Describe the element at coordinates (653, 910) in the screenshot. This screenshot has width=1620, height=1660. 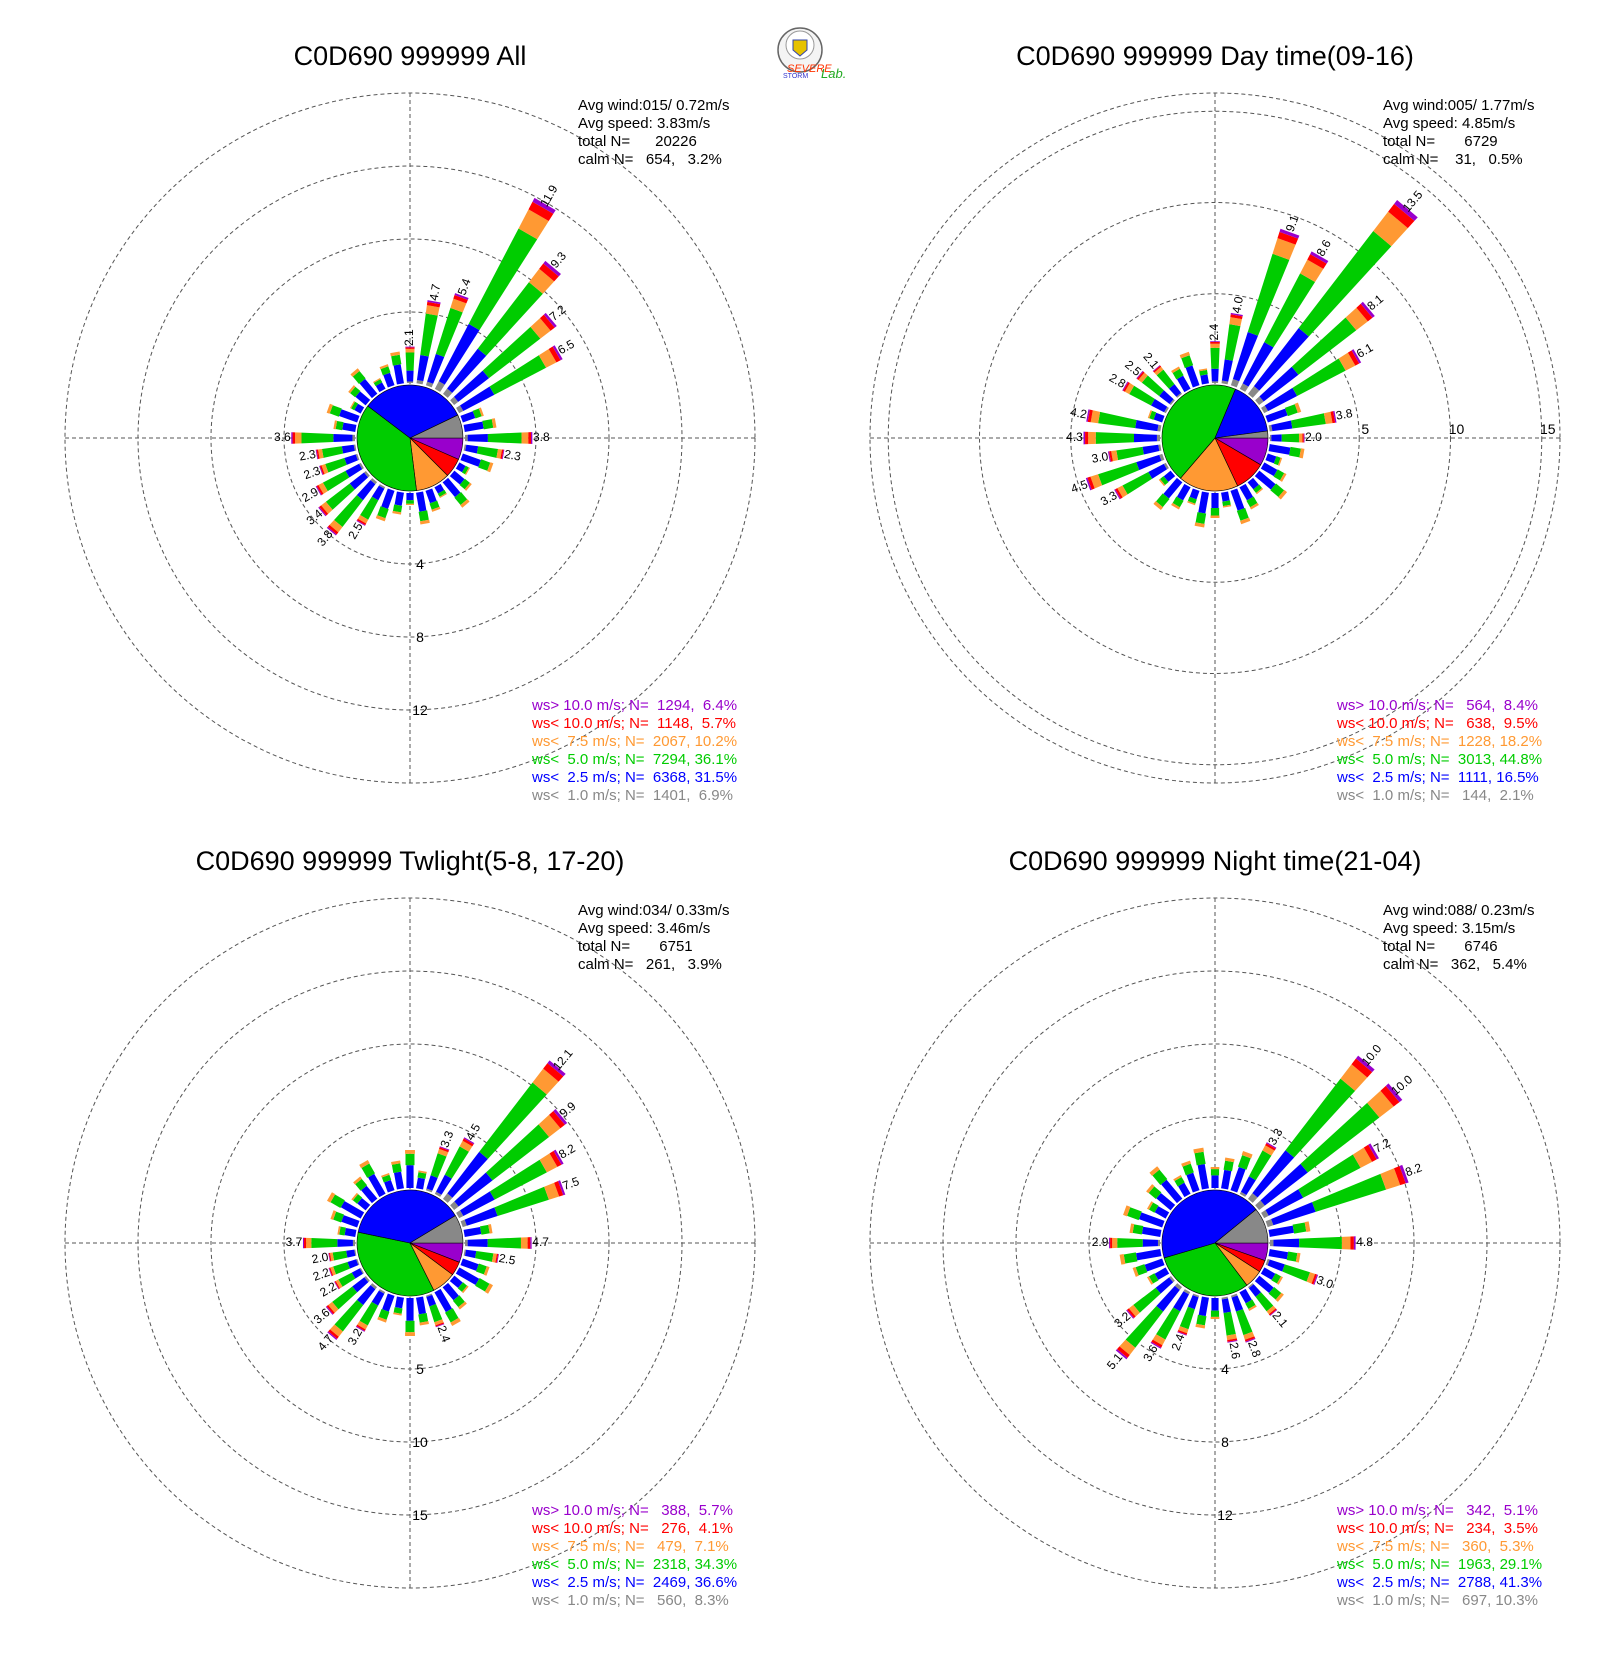
I see `stat-line-1: Avg wind:034/ 0.33m/s` at that location.